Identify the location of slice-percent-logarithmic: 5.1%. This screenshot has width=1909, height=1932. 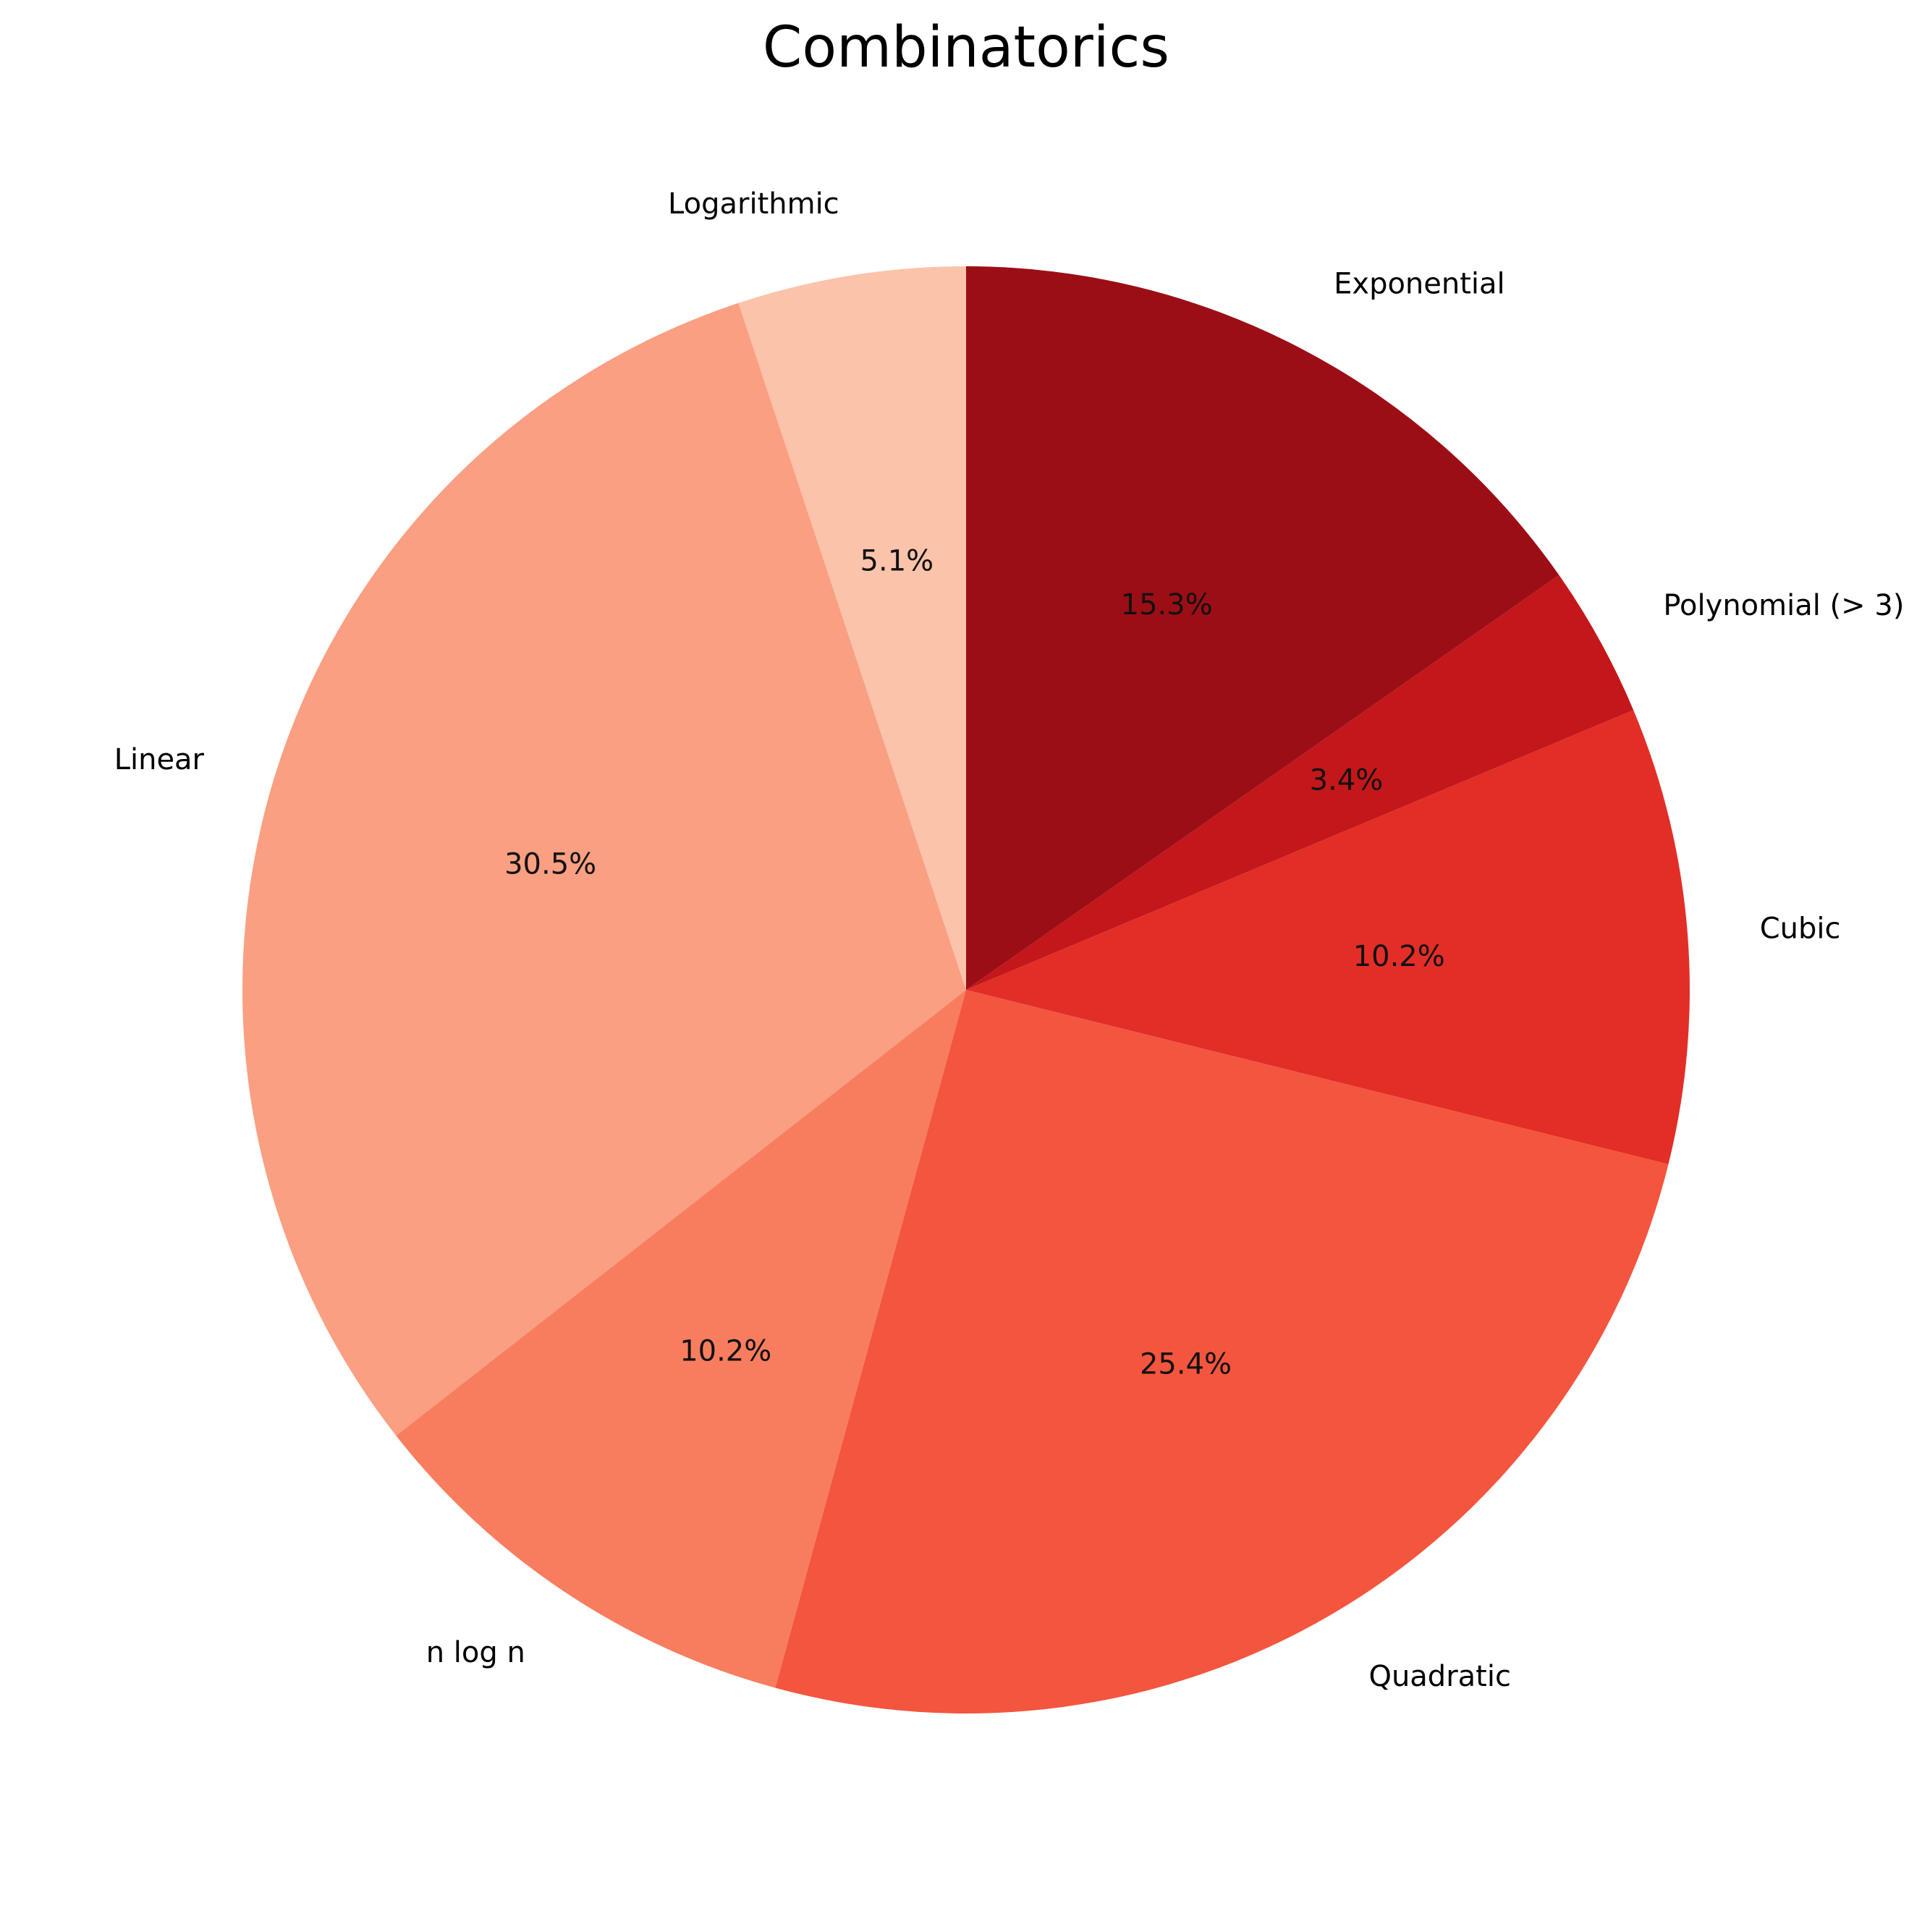
(897, 561).